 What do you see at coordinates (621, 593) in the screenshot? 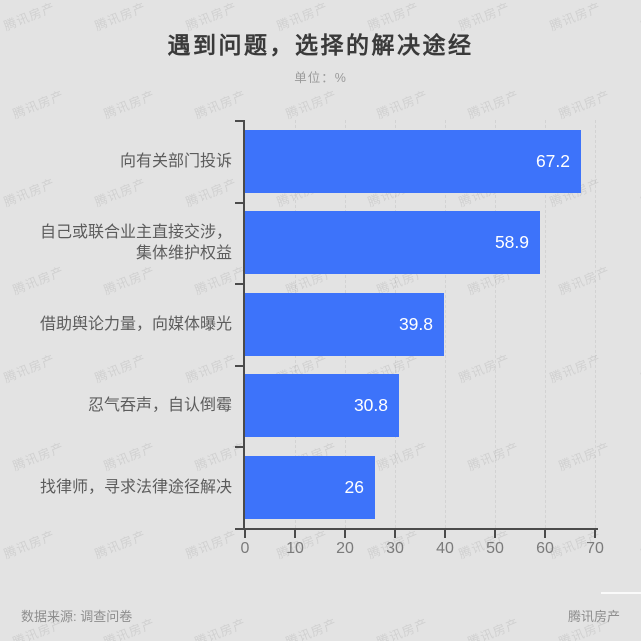
I see `footer-divider-line` at bounding box center [621, 593].